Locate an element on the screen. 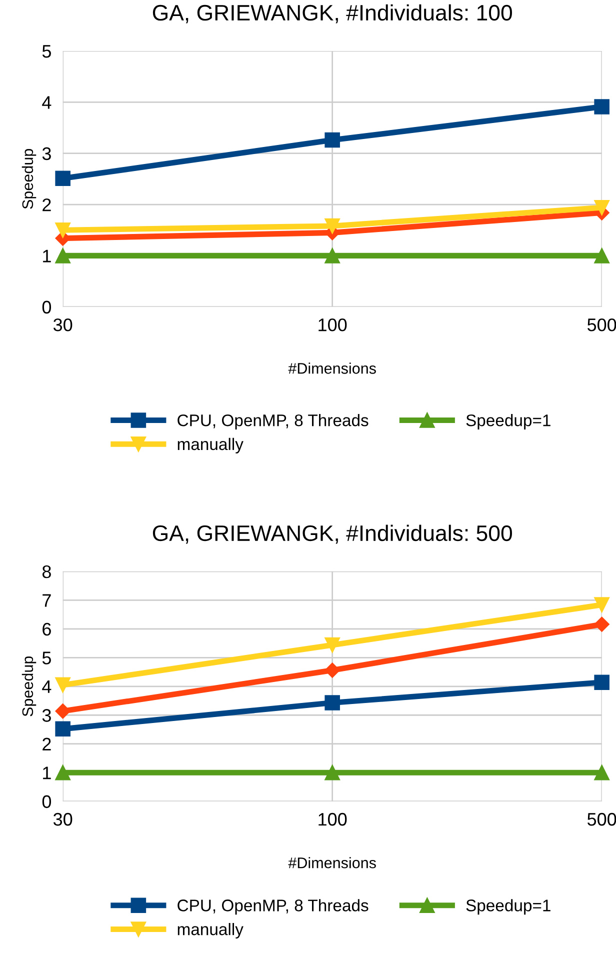  y-tick-label: 7 is located at coordinates (46, 600).